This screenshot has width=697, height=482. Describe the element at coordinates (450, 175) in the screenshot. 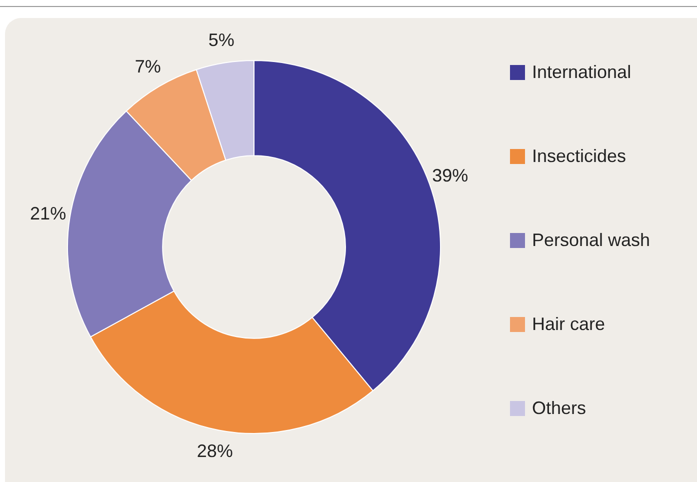

I see `data-label: 39%` at that location.